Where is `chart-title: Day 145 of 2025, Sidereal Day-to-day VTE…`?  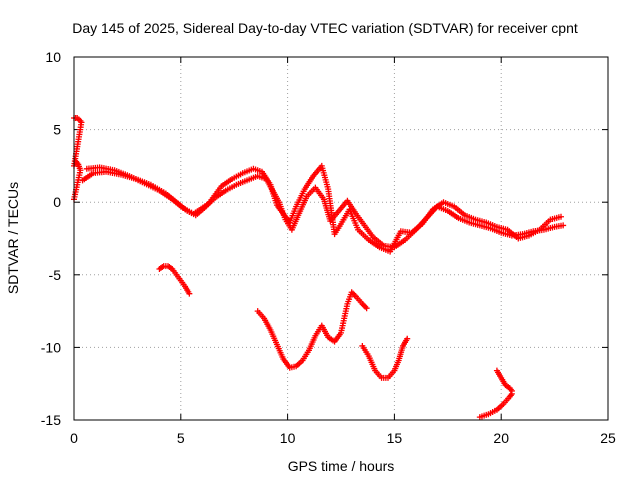 chart-title: Day 145 of 2025, Sidereal Day-to-day VTE… is located at coordinates (325, 28).